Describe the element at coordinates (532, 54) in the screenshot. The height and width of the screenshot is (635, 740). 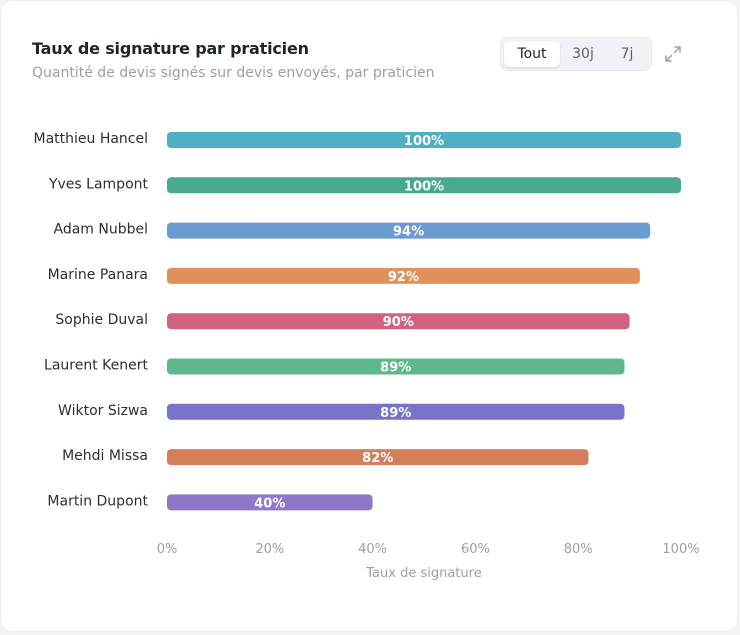
I see `period-button-all: Tout` at that location.